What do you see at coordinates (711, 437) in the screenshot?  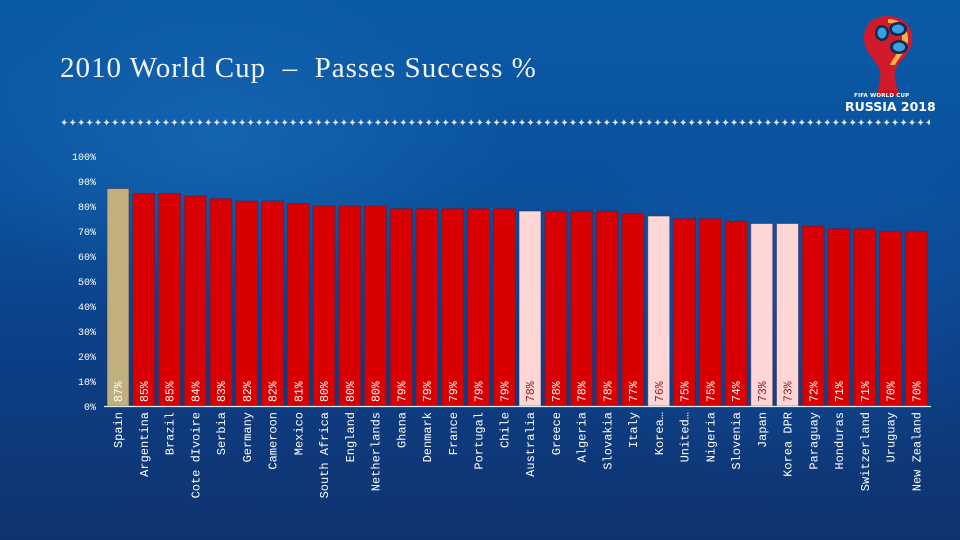 I see `x-tick-label: Nigeria` at bounding box center [711, 437].